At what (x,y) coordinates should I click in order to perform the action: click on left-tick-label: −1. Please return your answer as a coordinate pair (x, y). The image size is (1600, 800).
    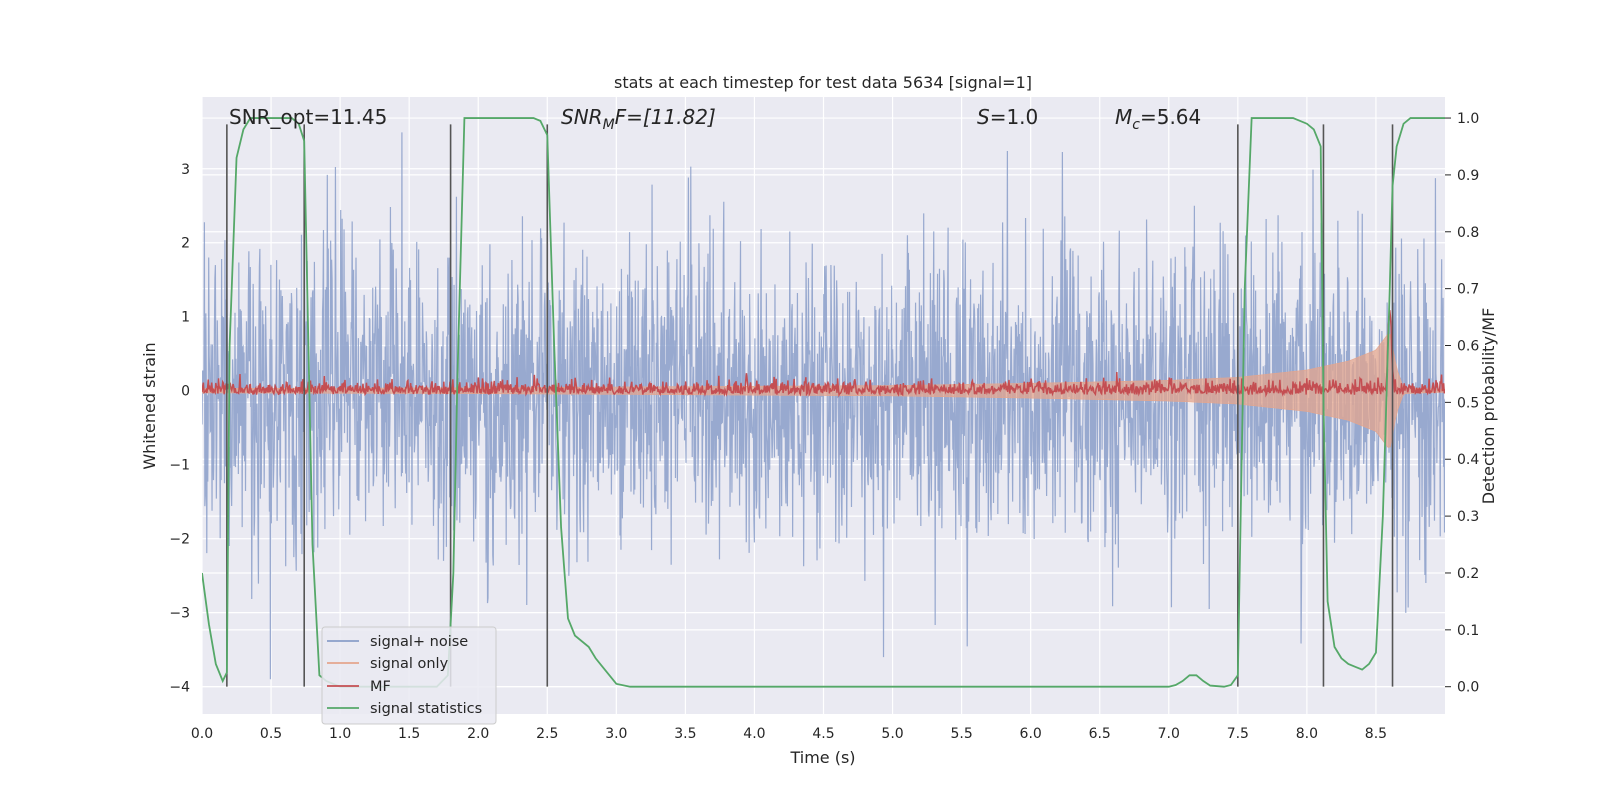
    Looking at the image, I should click on (179, 466).